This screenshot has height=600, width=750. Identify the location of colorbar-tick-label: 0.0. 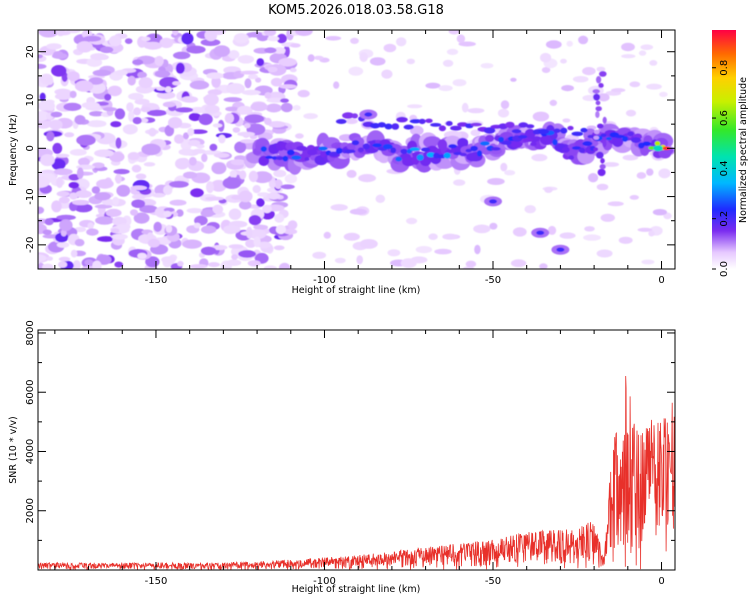
(724, 269).